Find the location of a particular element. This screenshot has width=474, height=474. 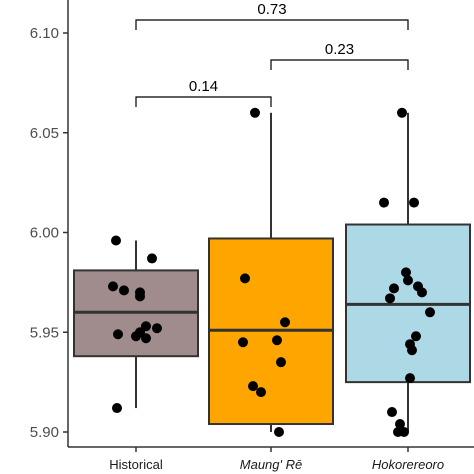

x-tick-label: Maung' Rē is located at coordinates (271, 464).